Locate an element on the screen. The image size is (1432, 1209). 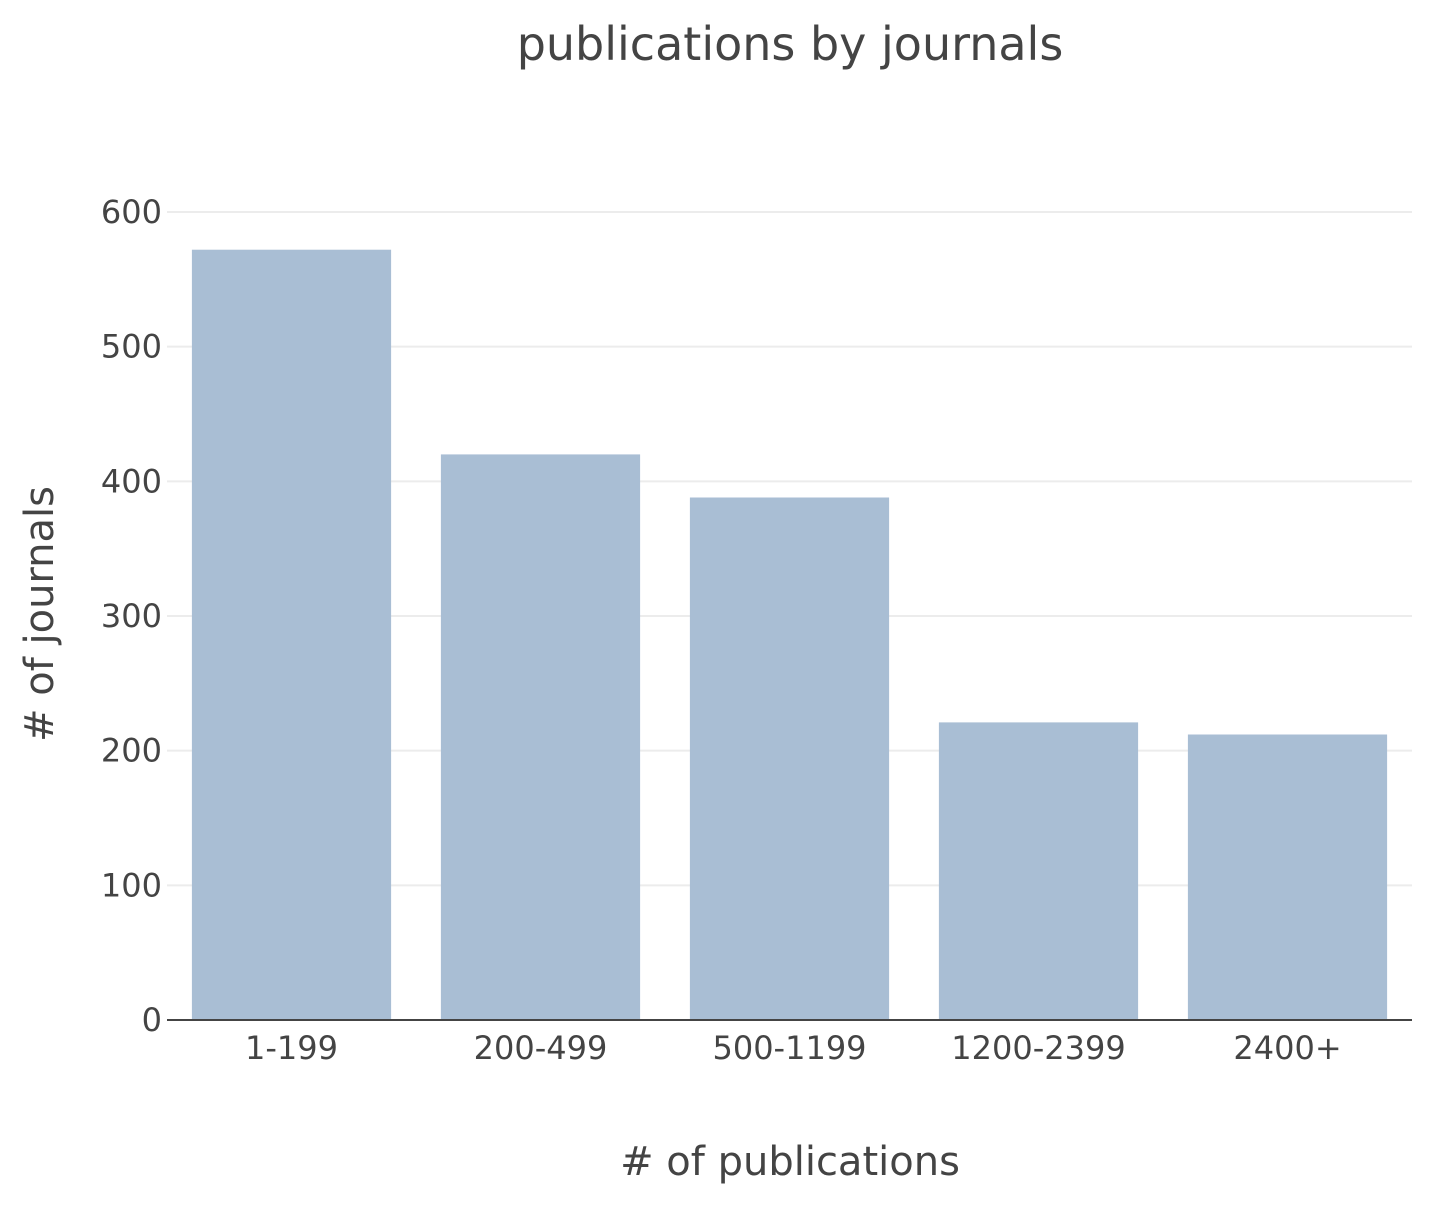
y-tick-label: 300 is located at coordinates (131, 616).